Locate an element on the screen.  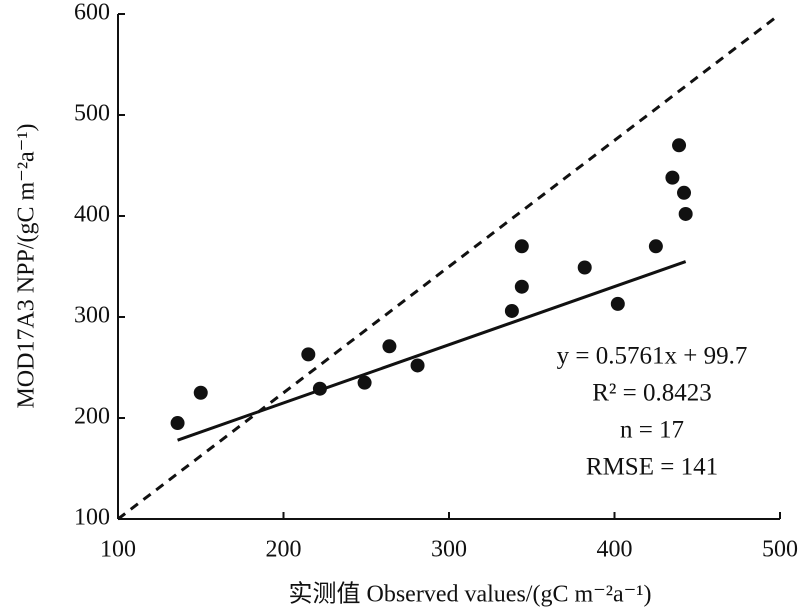
y-tick-label: 400 is located at coordinates (92, 215).